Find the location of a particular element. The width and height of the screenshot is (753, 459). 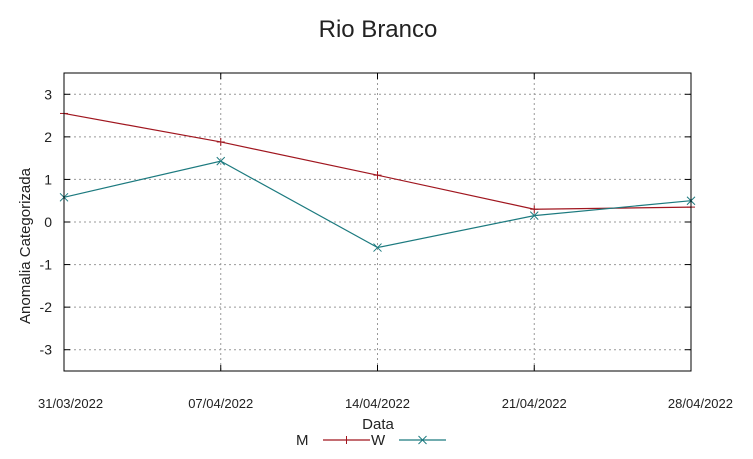

legend-label: M is located at coordinates (302, 440).